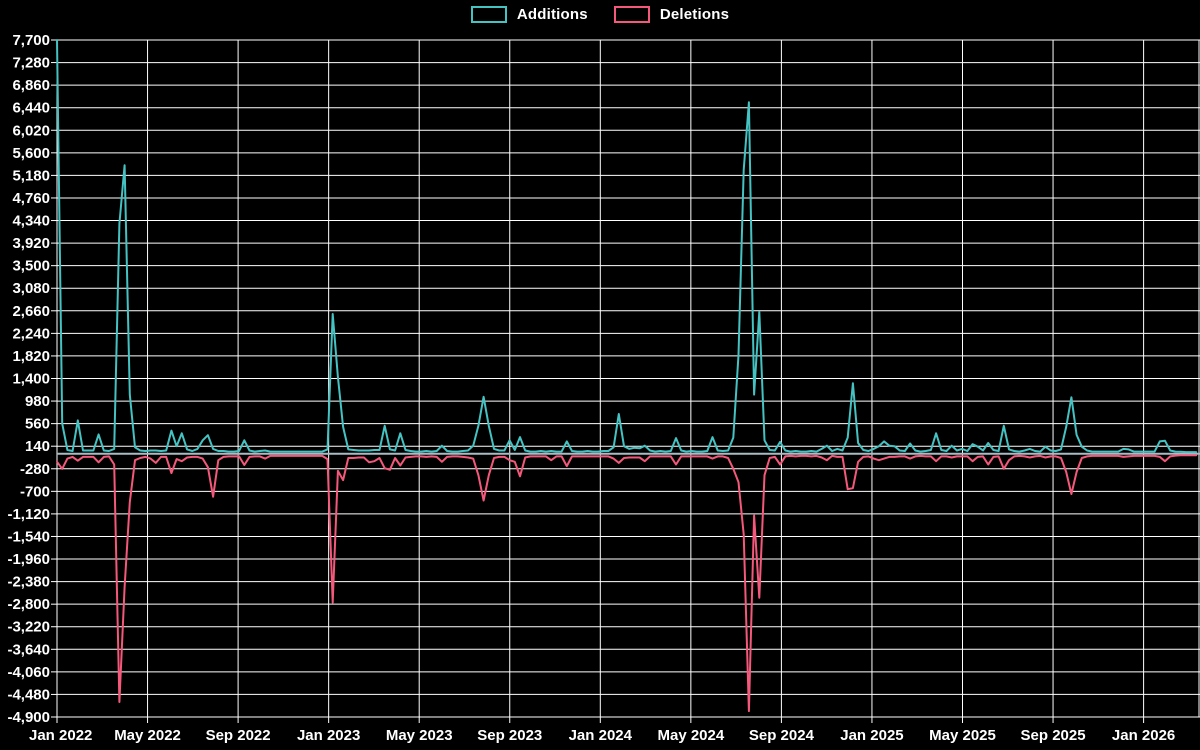 Image resolution: width=1200 pixels, height=750 pixels. Describe the element at coordinates (552, 14) in the screenshot. I see `legend-label-additions: Additions` at that location.